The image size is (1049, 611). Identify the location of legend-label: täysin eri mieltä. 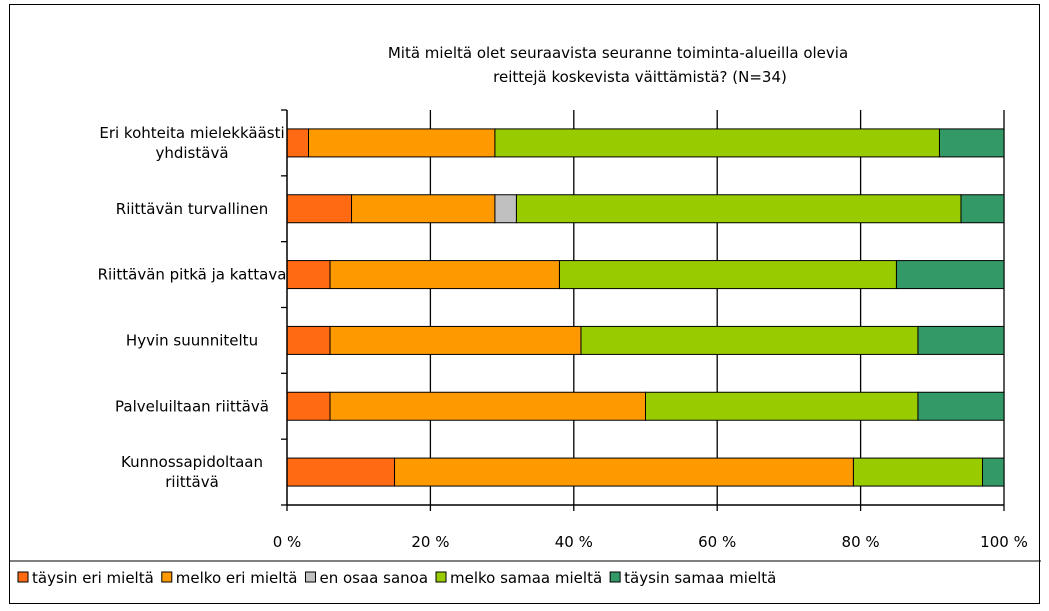
(93, 578).